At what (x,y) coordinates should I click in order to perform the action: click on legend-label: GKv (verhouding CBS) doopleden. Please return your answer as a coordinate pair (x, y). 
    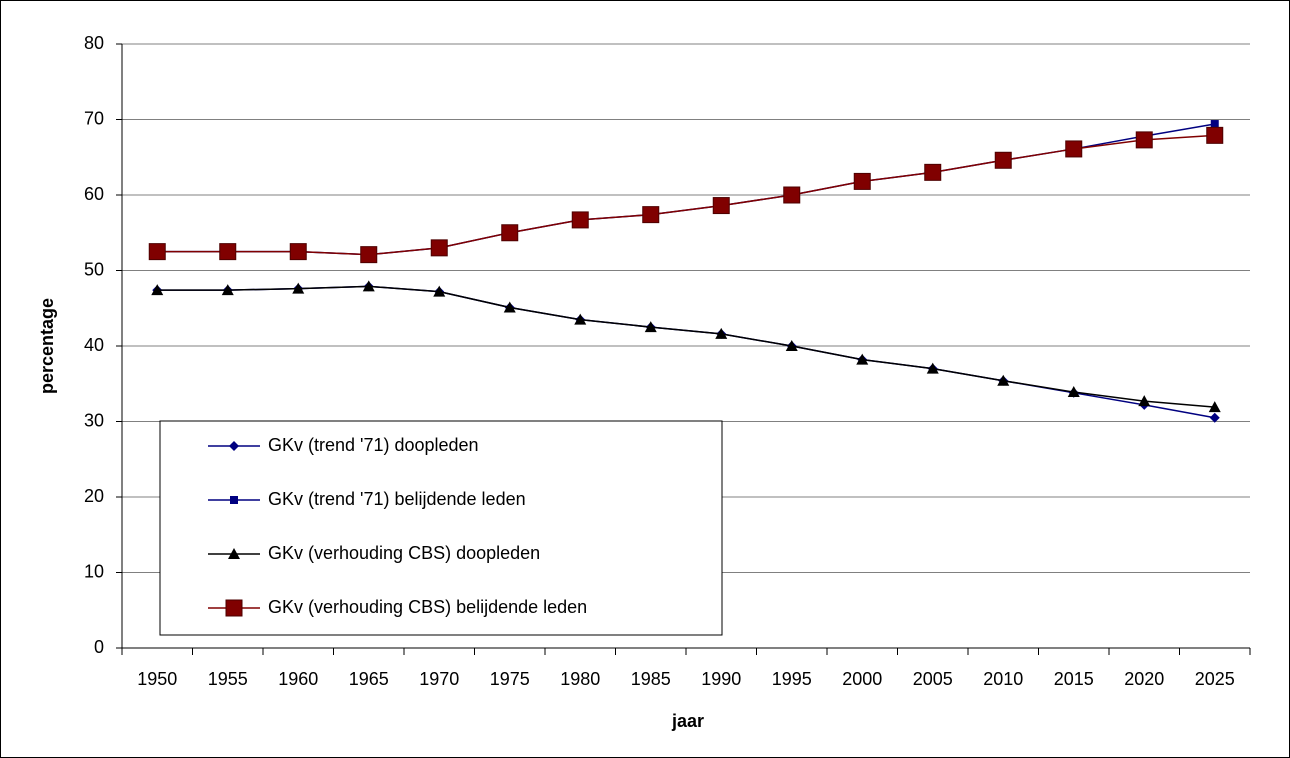
    Looking at the image, I should click on (404, 553).